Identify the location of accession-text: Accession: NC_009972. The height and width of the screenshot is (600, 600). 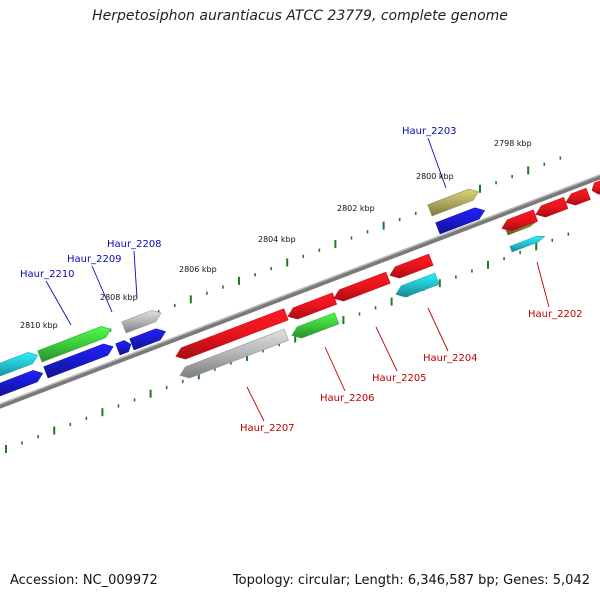
(84, 580).